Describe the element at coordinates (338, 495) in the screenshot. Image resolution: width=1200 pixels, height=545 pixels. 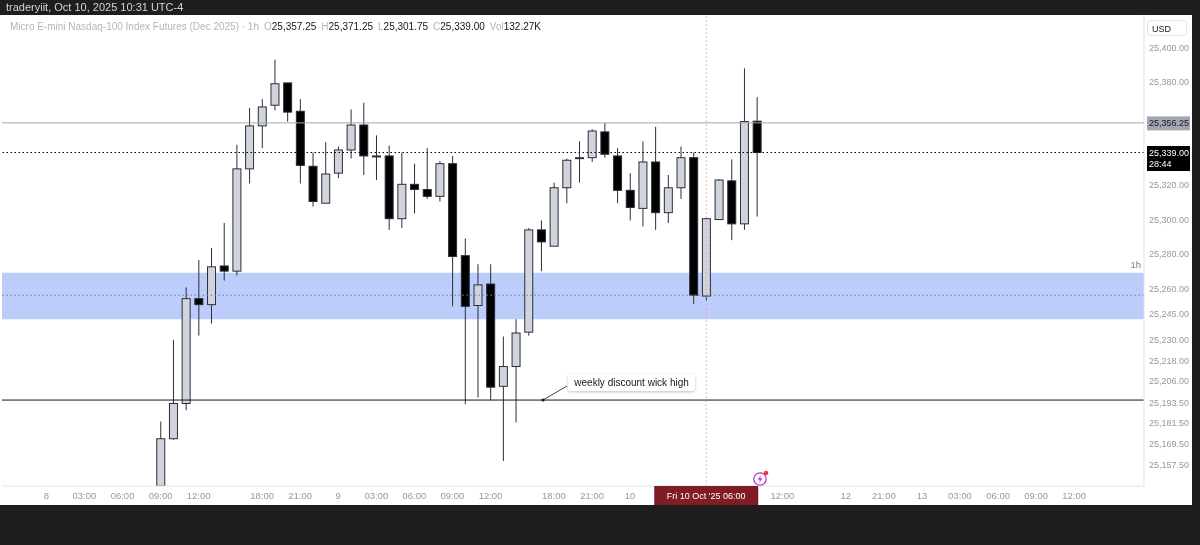
I see `x-tick-label: 9` at that location.